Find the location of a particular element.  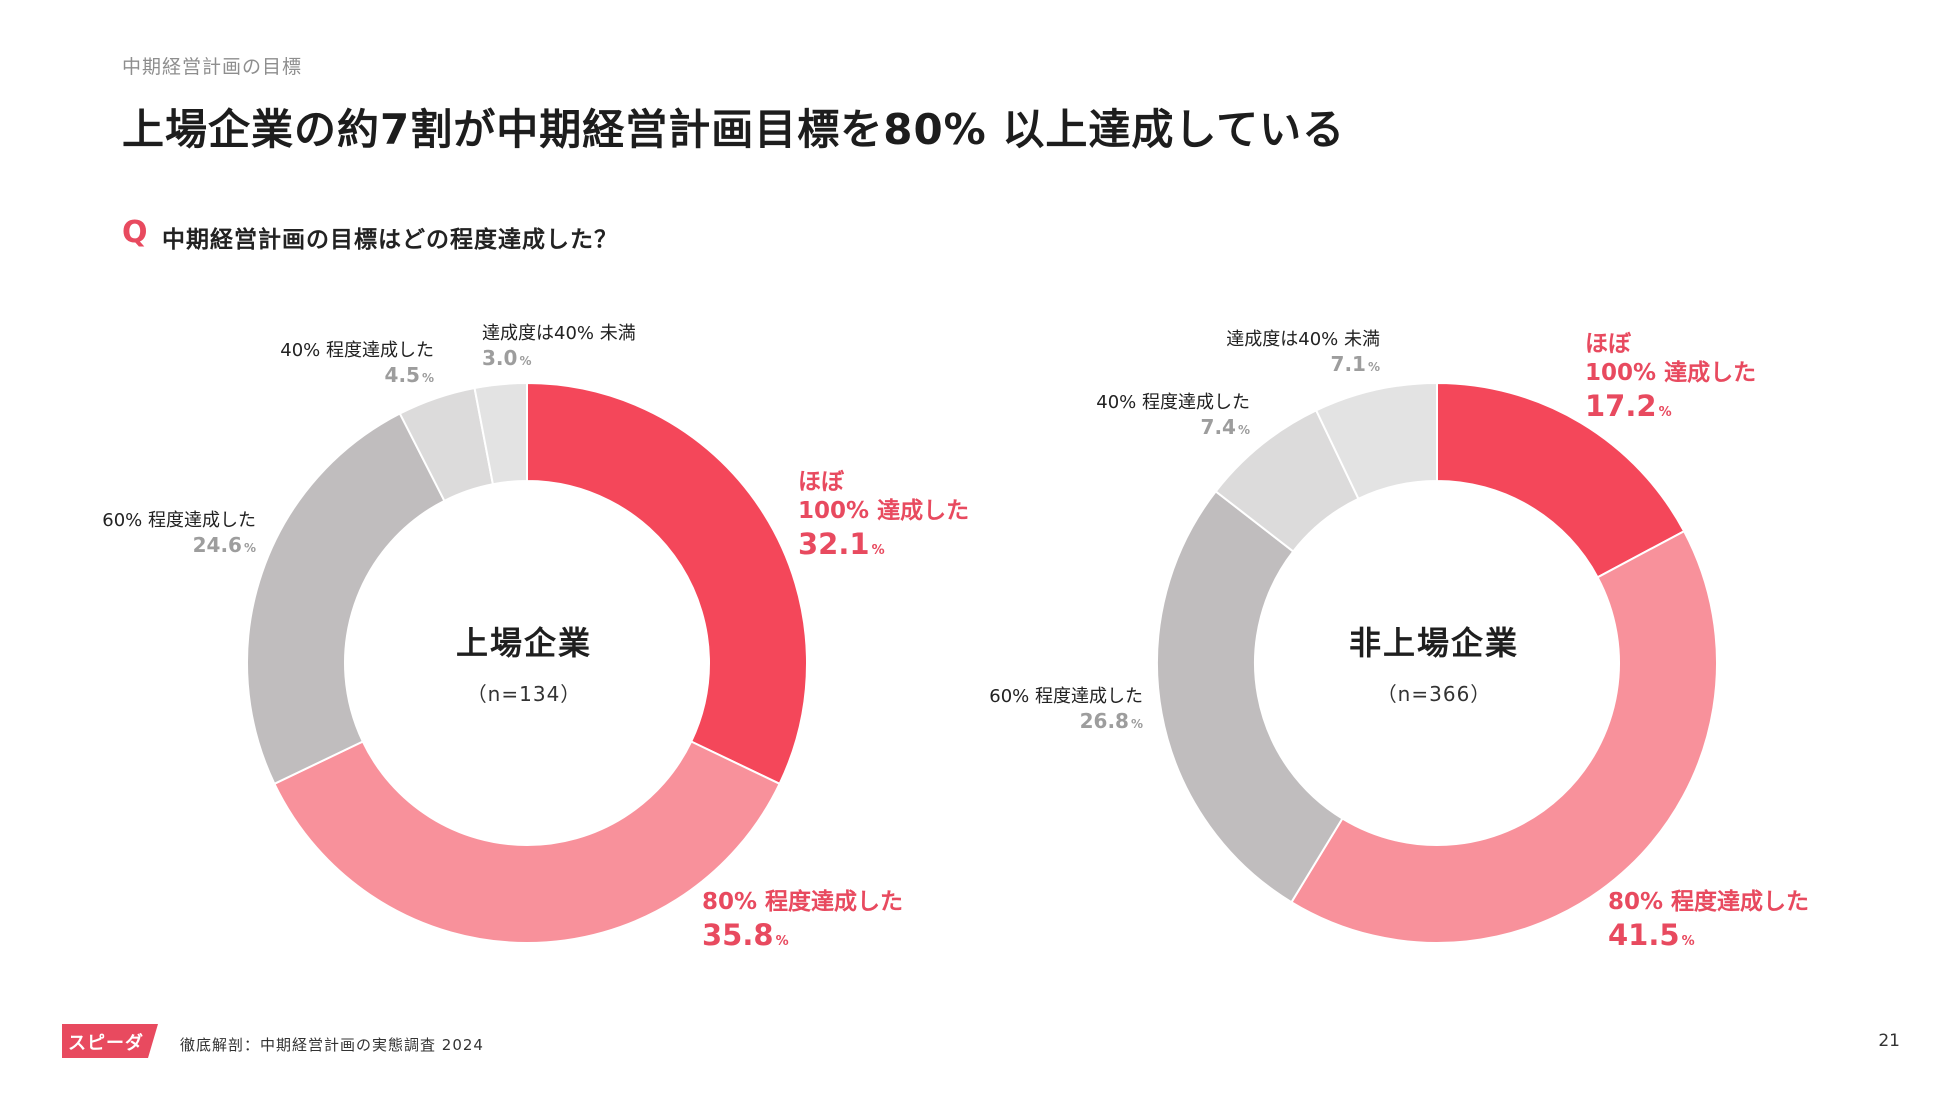

donut-center-unlisted: 非上場企業 （n=366） is located at coordinates (1434, 662).